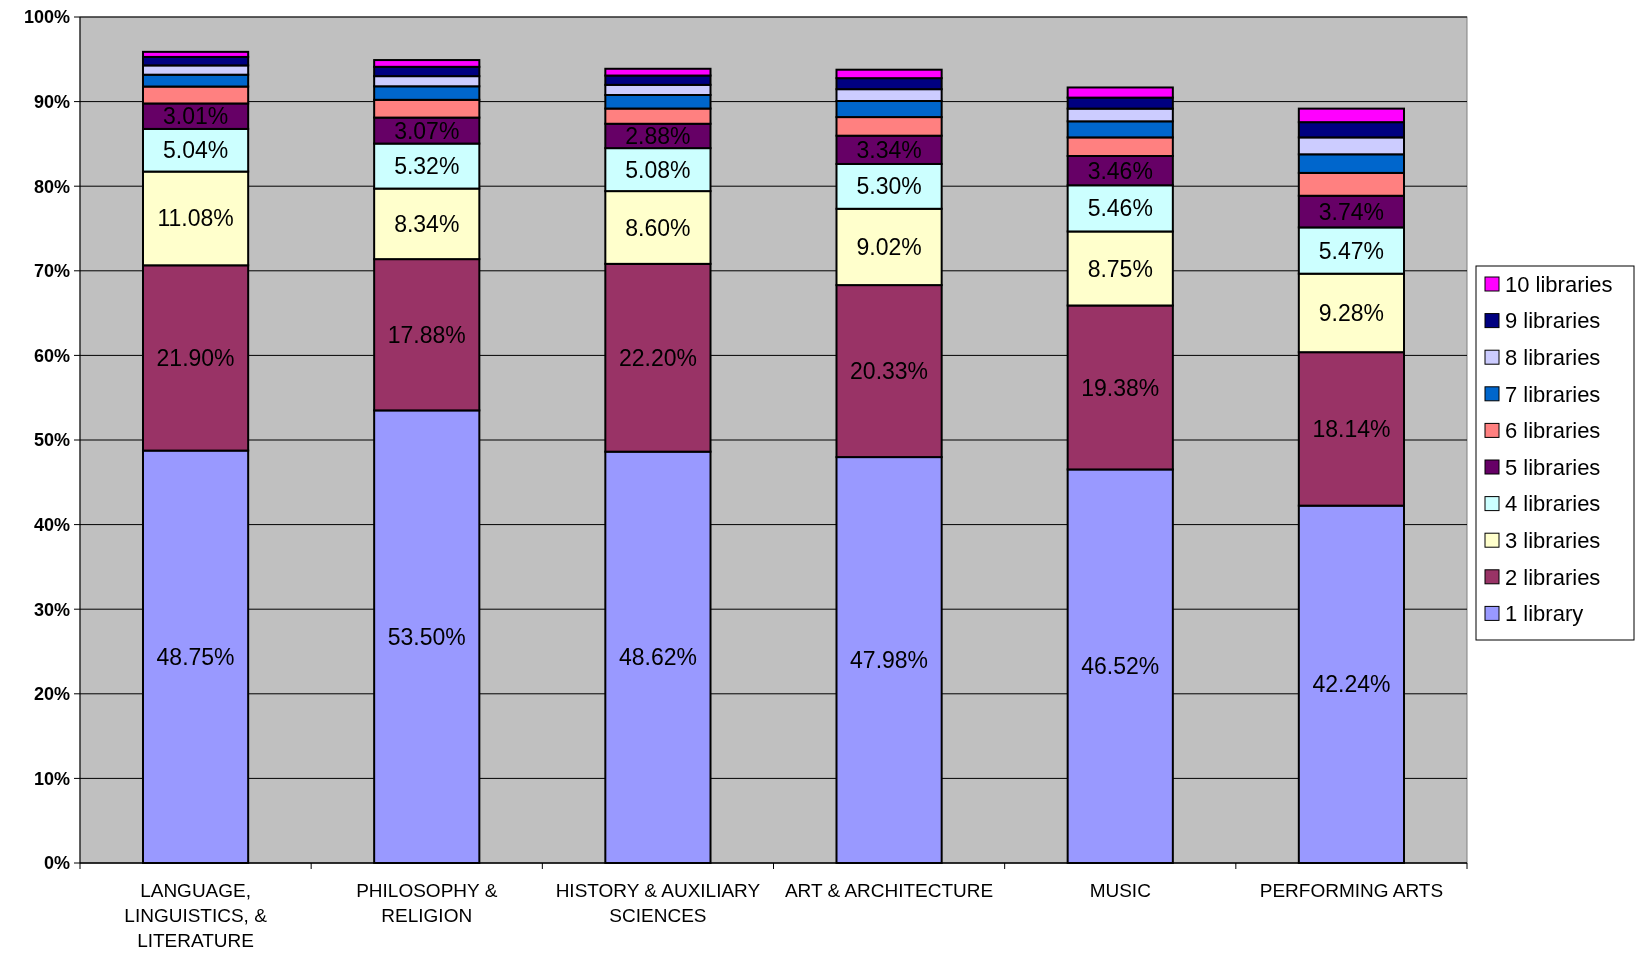 This screenshot has width=1646, height=955. What do you see at coordinates (1553, 321) in the screenshot?
I see `legend-label: 9 libraries` at bounding box center [1553, 321].